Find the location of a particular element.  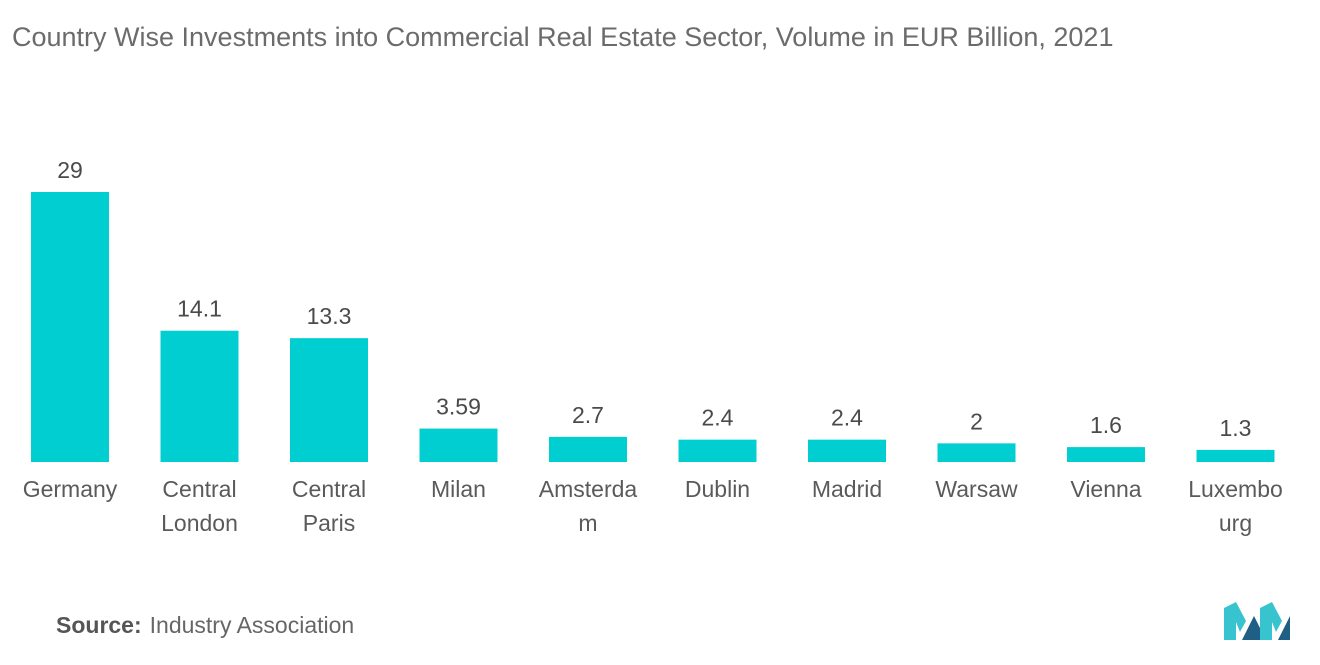

category-label: Germany is located at coordinates (70, 489).